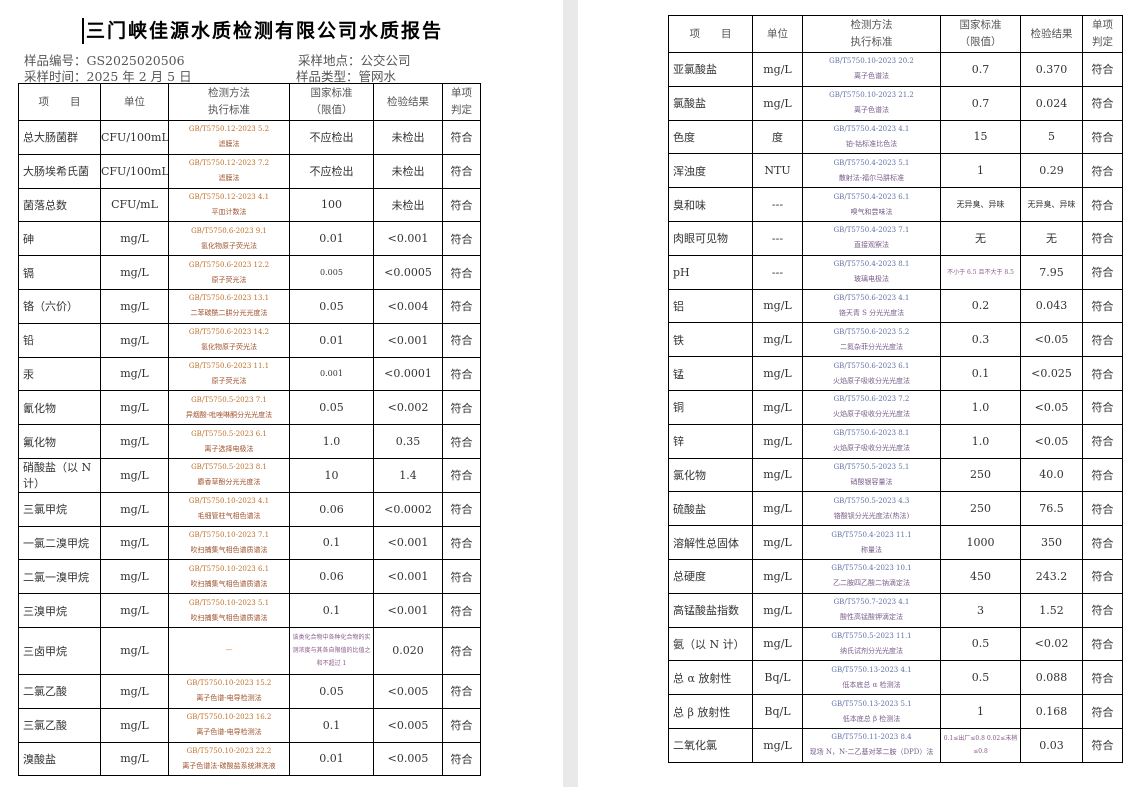 The width and height of the screenshot is (1134, 787). I want to click on item-name: 二氧化氯, so click(710, 745).